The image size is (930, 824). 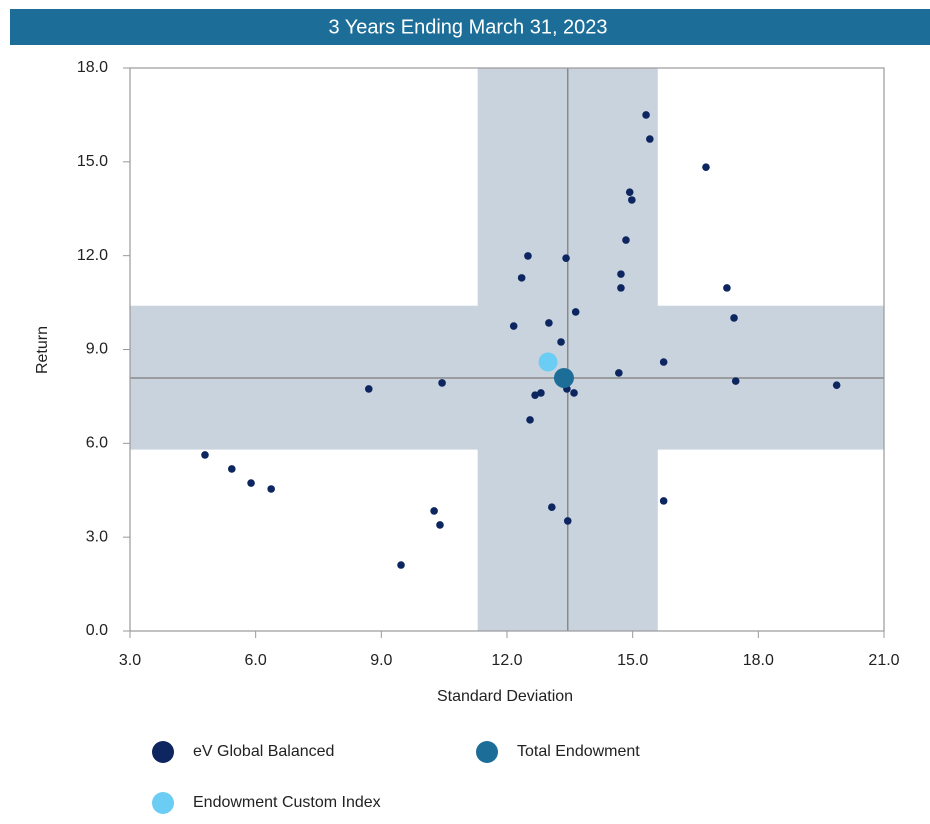 What do you see at coordinates (97, 630) in the screenshot?
I see `y-tick-label: 0.0` at bounding box center [97, 630].